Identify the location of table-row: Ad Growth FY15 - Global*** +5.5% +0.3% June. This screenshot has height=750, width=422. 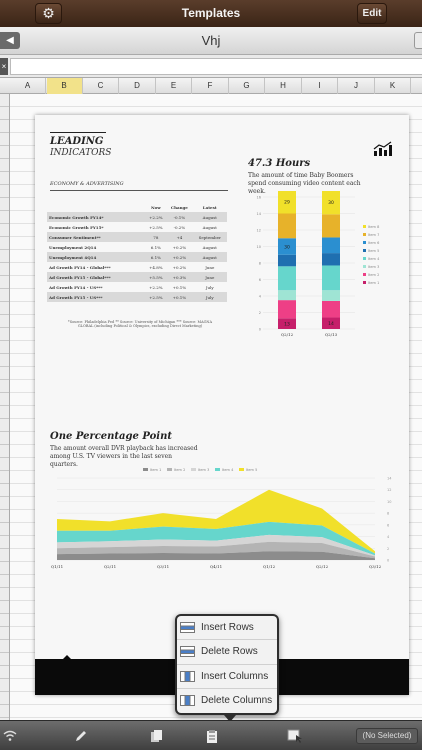
(137, 277).